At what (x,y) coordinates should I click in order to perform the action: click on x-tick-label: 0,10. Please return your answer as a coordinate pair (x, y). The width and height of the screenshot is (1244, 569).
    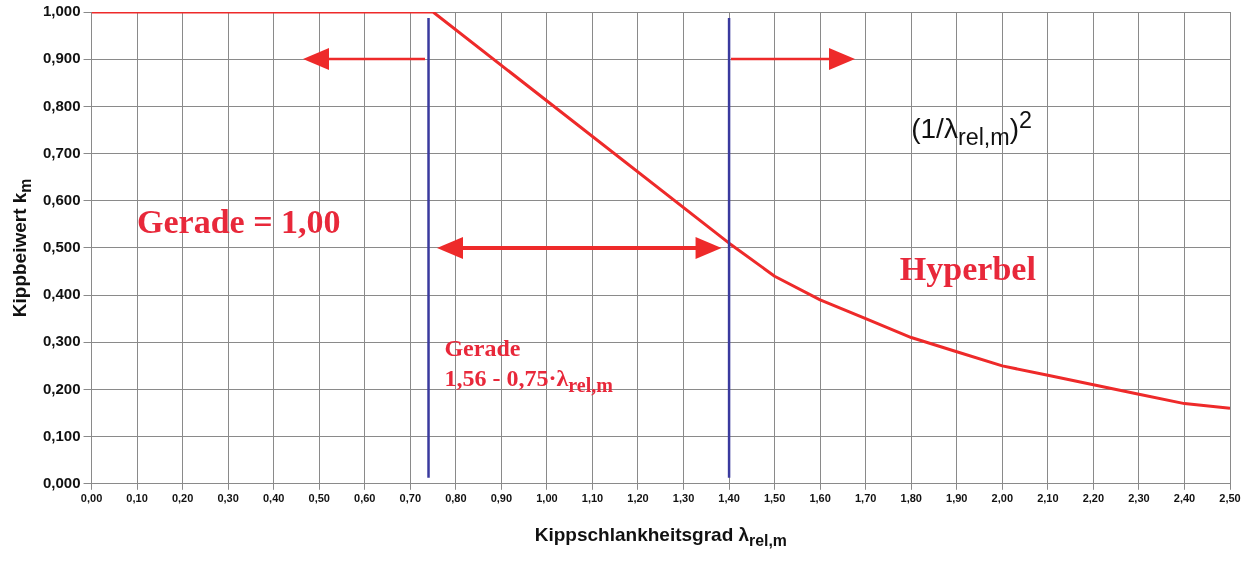
    Looking at the image, I should click on (137, 498).